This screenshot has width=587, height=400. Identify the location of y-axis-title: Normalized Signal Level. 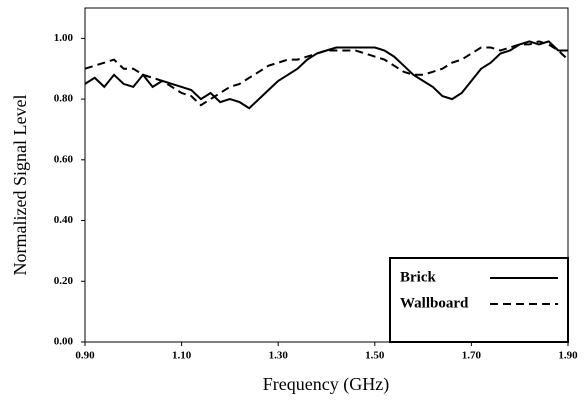
(20, 185).